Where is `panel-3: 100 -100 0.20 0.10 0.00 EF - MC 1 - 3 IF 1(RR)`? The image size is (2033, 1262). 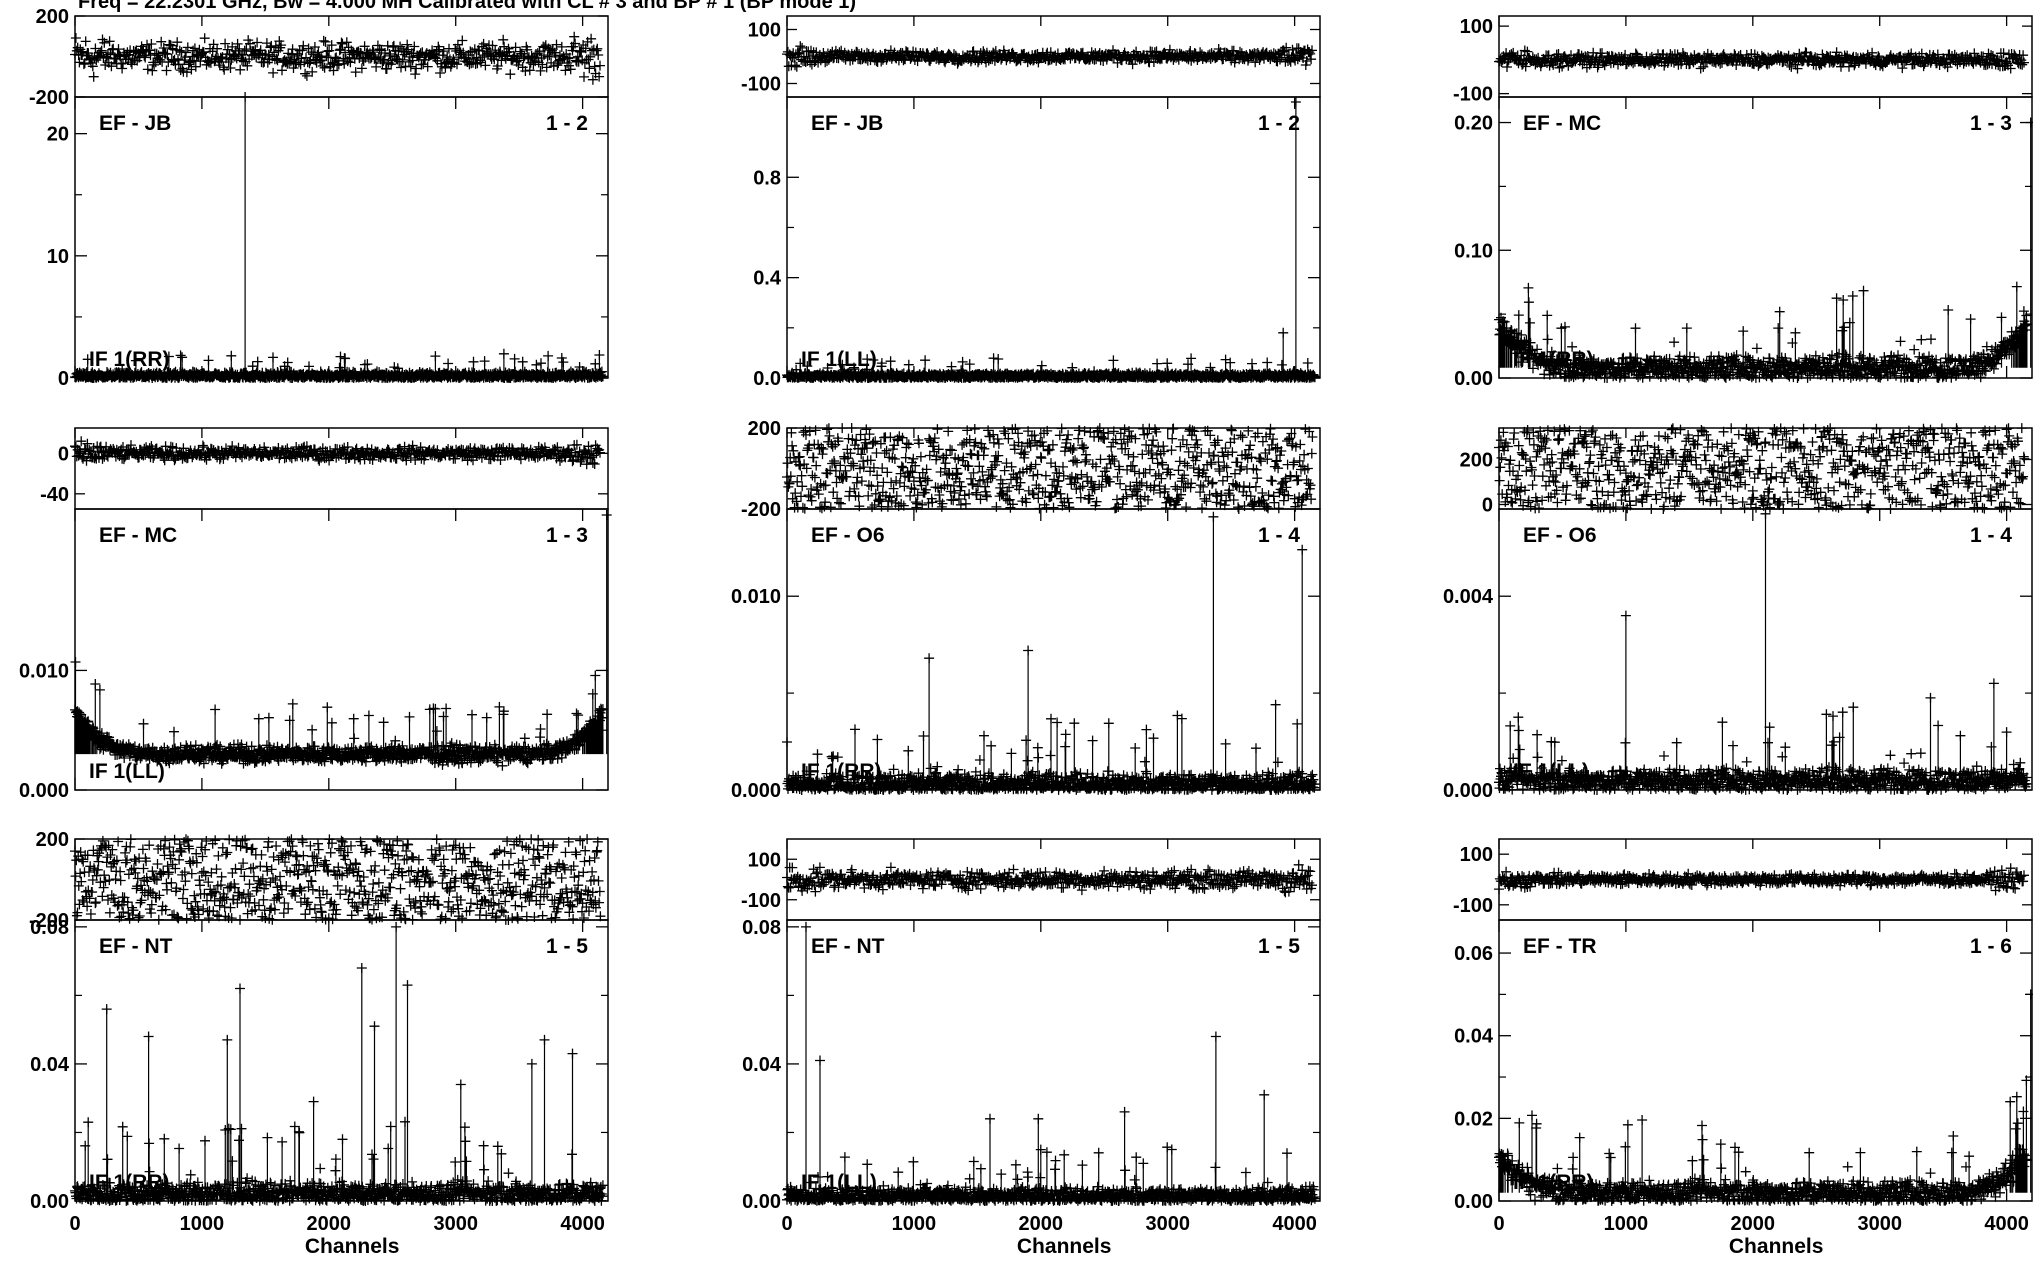 panel-3: 100 -100 0.20 0.10 0.00 EF - MC 1 - 3 IF 1(RR) is located at coordinates (1743, 202).